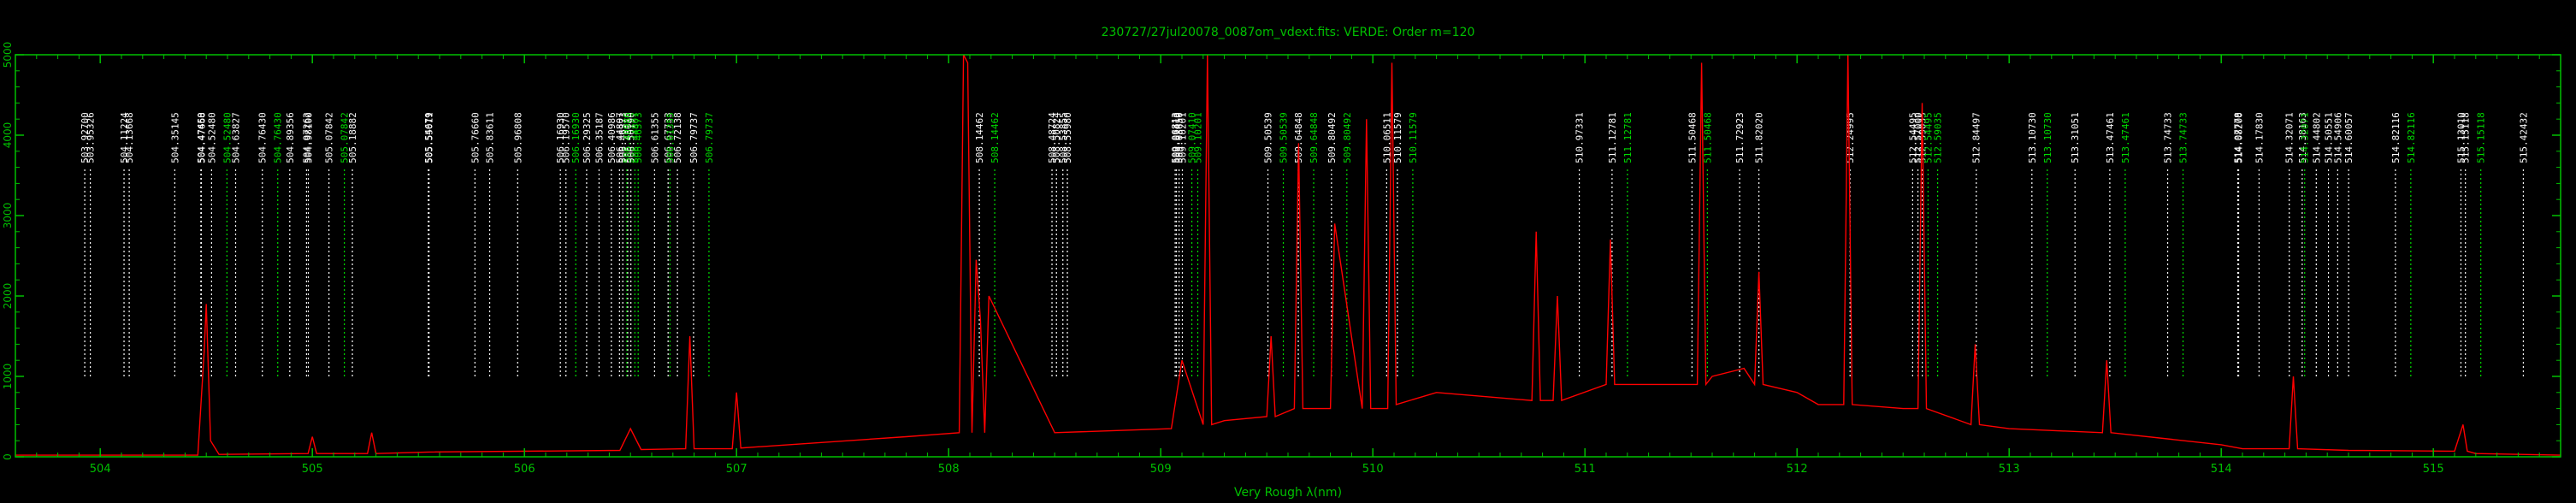 This screenshot has height=503, width=2576. What do you see at coordinates (677, 137) in the screenshot?
I see `line-label-white: 506.72138` at bounding box center [677, 137].